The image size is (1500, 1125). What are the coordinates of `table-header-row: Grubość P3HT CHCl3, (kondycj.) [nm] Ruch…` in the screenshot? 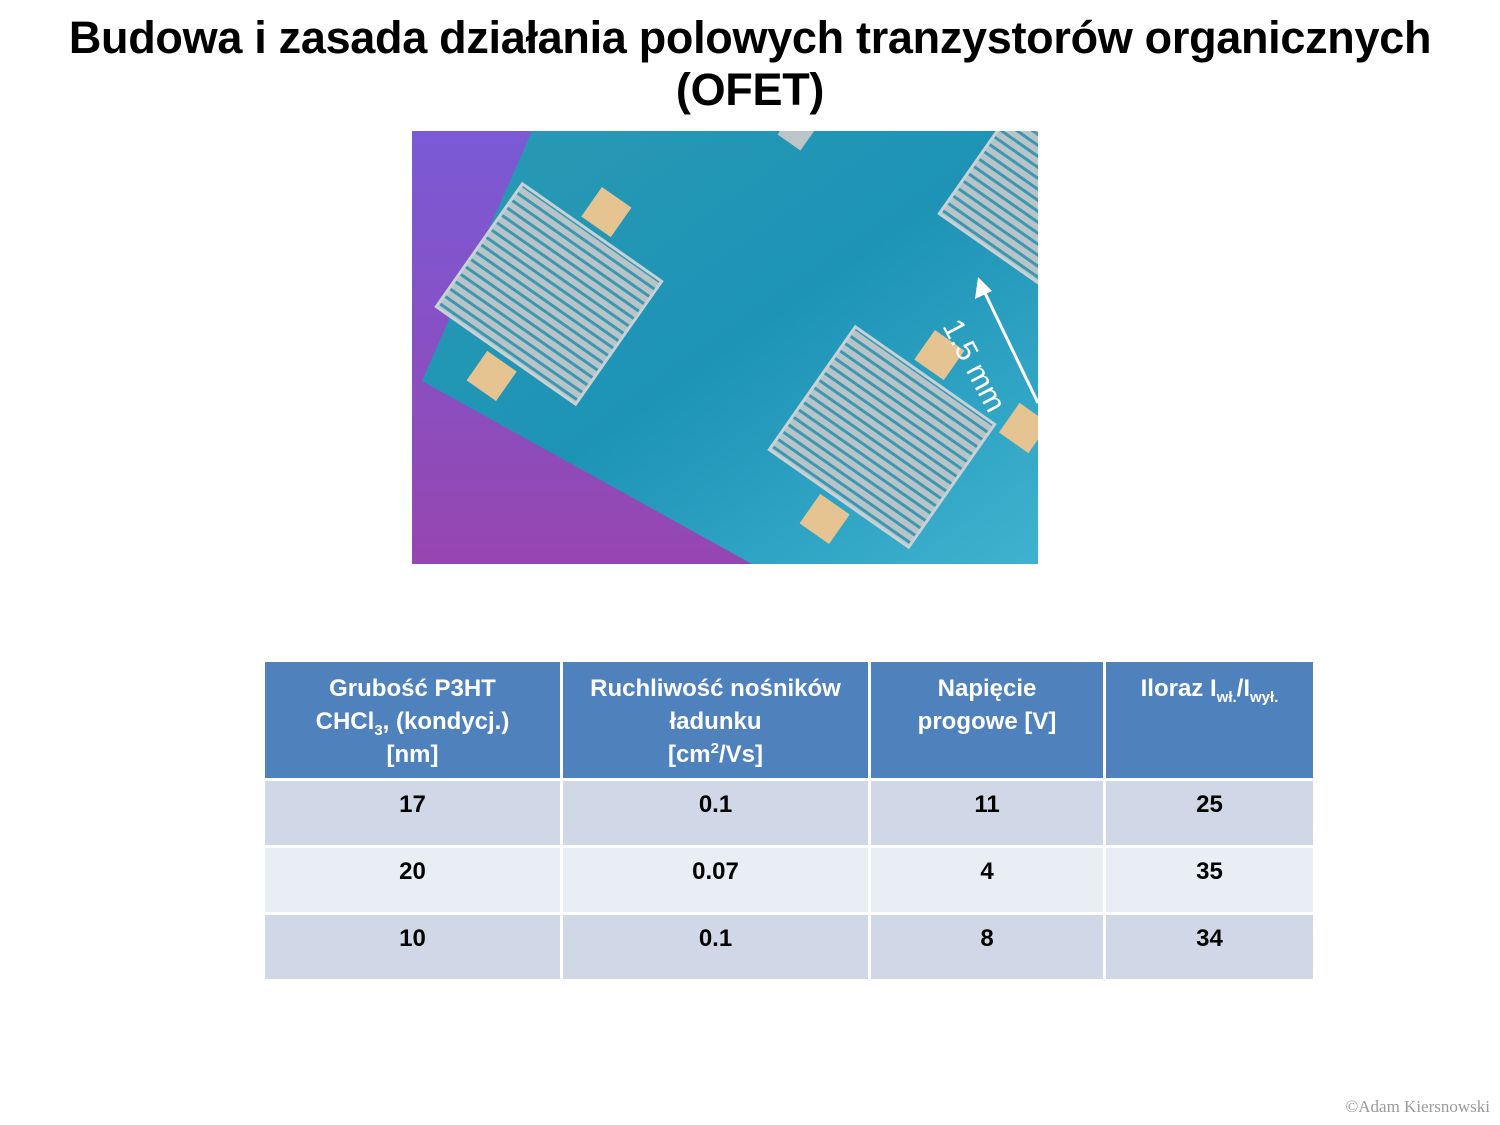 It's located at (789, 720).